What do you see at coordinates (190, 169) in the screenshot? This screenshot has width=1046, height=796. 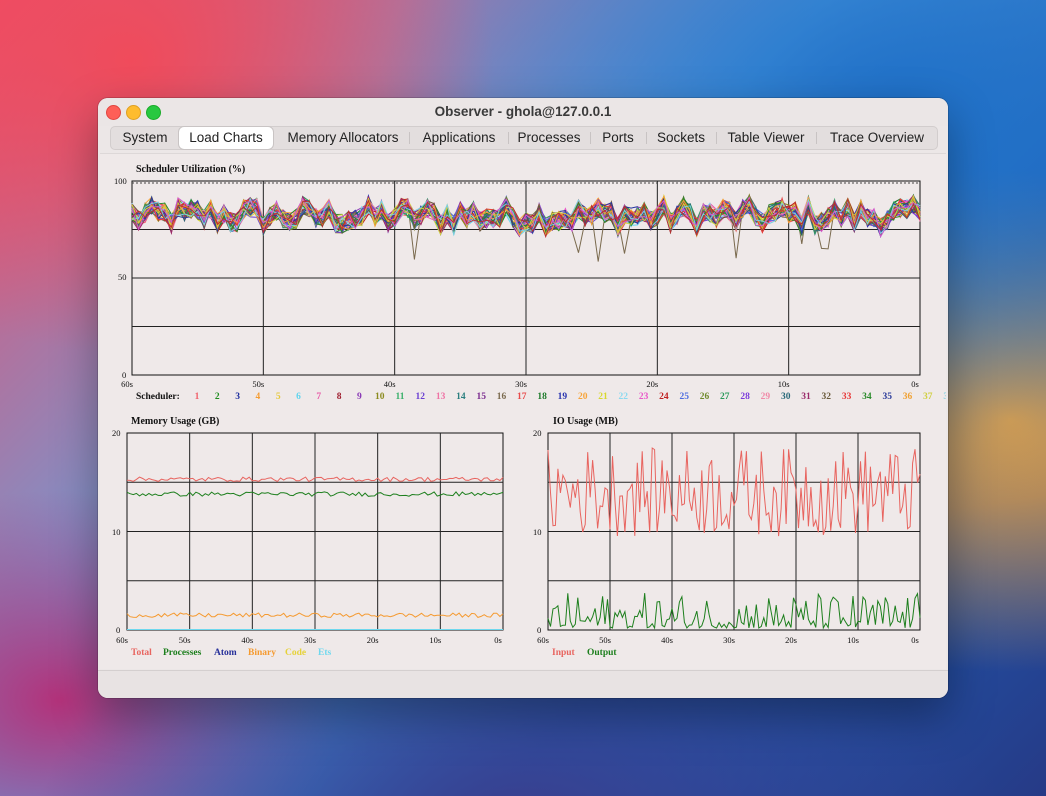 I see `scheduler-chart-title: Scheduler Utilization (%)` at bounding box center [190, 169].